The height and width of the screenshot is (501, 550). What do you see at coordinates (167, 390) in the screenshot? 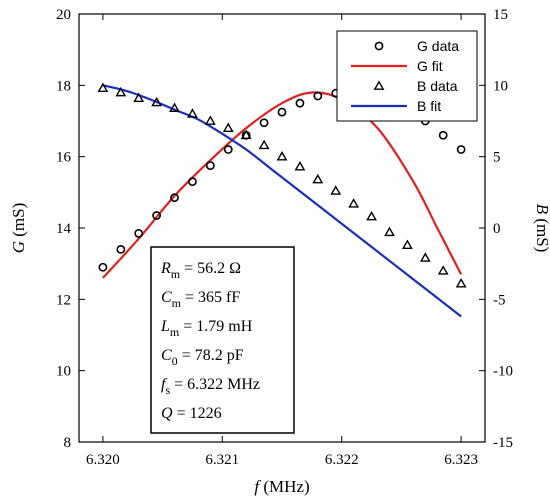
I see `parameter-subscript: s` at bounding box center [167, 390].